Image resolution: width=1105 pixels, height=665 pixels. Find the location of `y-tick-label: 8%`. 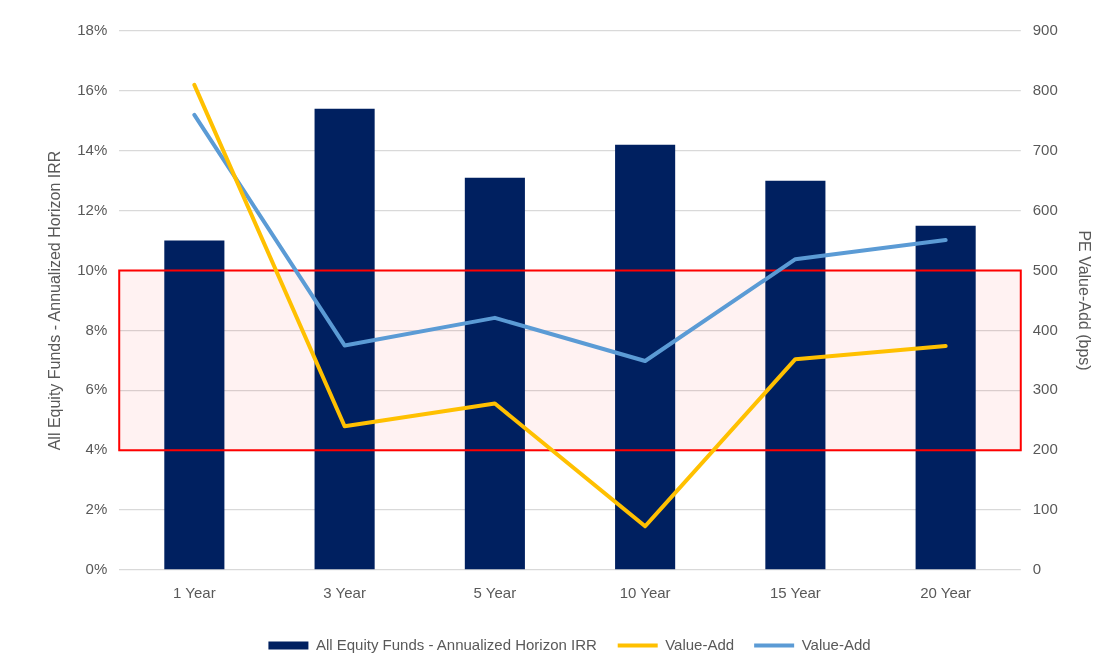

y-tick-label: 8% is located at coordinates (96, 329).